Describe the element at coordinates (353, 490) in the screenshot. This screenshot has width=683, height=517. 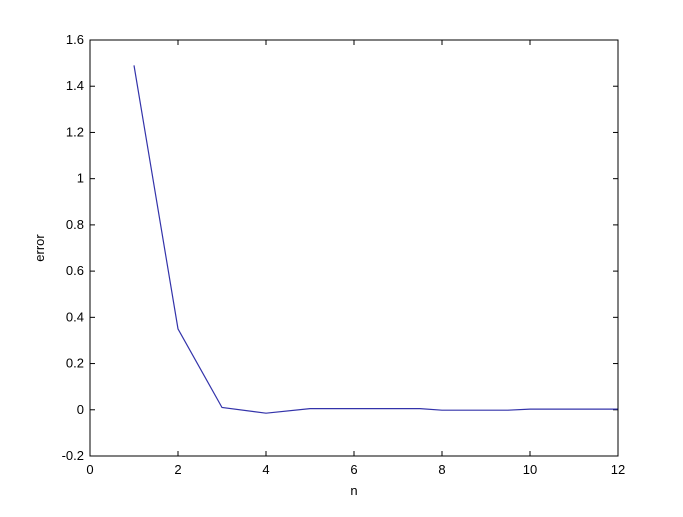
I see `x-axis-label: n` at that location.